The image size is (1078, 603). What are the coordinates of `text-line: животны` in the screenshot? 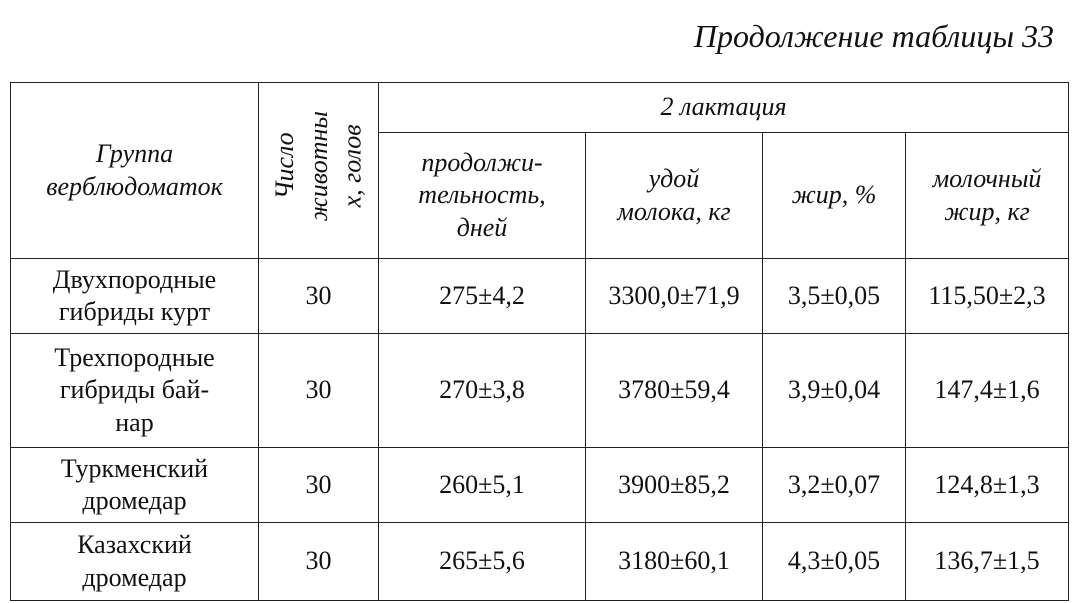 It's located at (318, 166).